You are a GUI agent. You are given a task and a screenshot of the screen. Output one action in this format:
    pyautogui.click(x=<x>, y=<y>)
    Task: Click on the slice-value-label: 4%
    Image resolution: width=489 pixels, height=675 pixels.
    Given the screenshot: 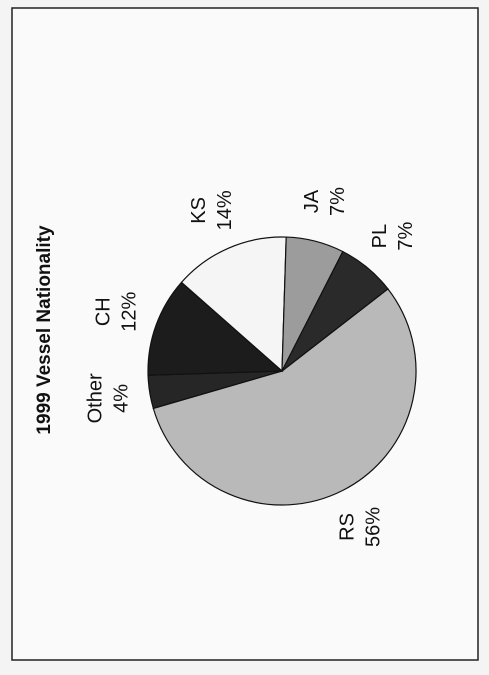 What is the action you would take?
    pyautogui.click(x=121, y=398)
    